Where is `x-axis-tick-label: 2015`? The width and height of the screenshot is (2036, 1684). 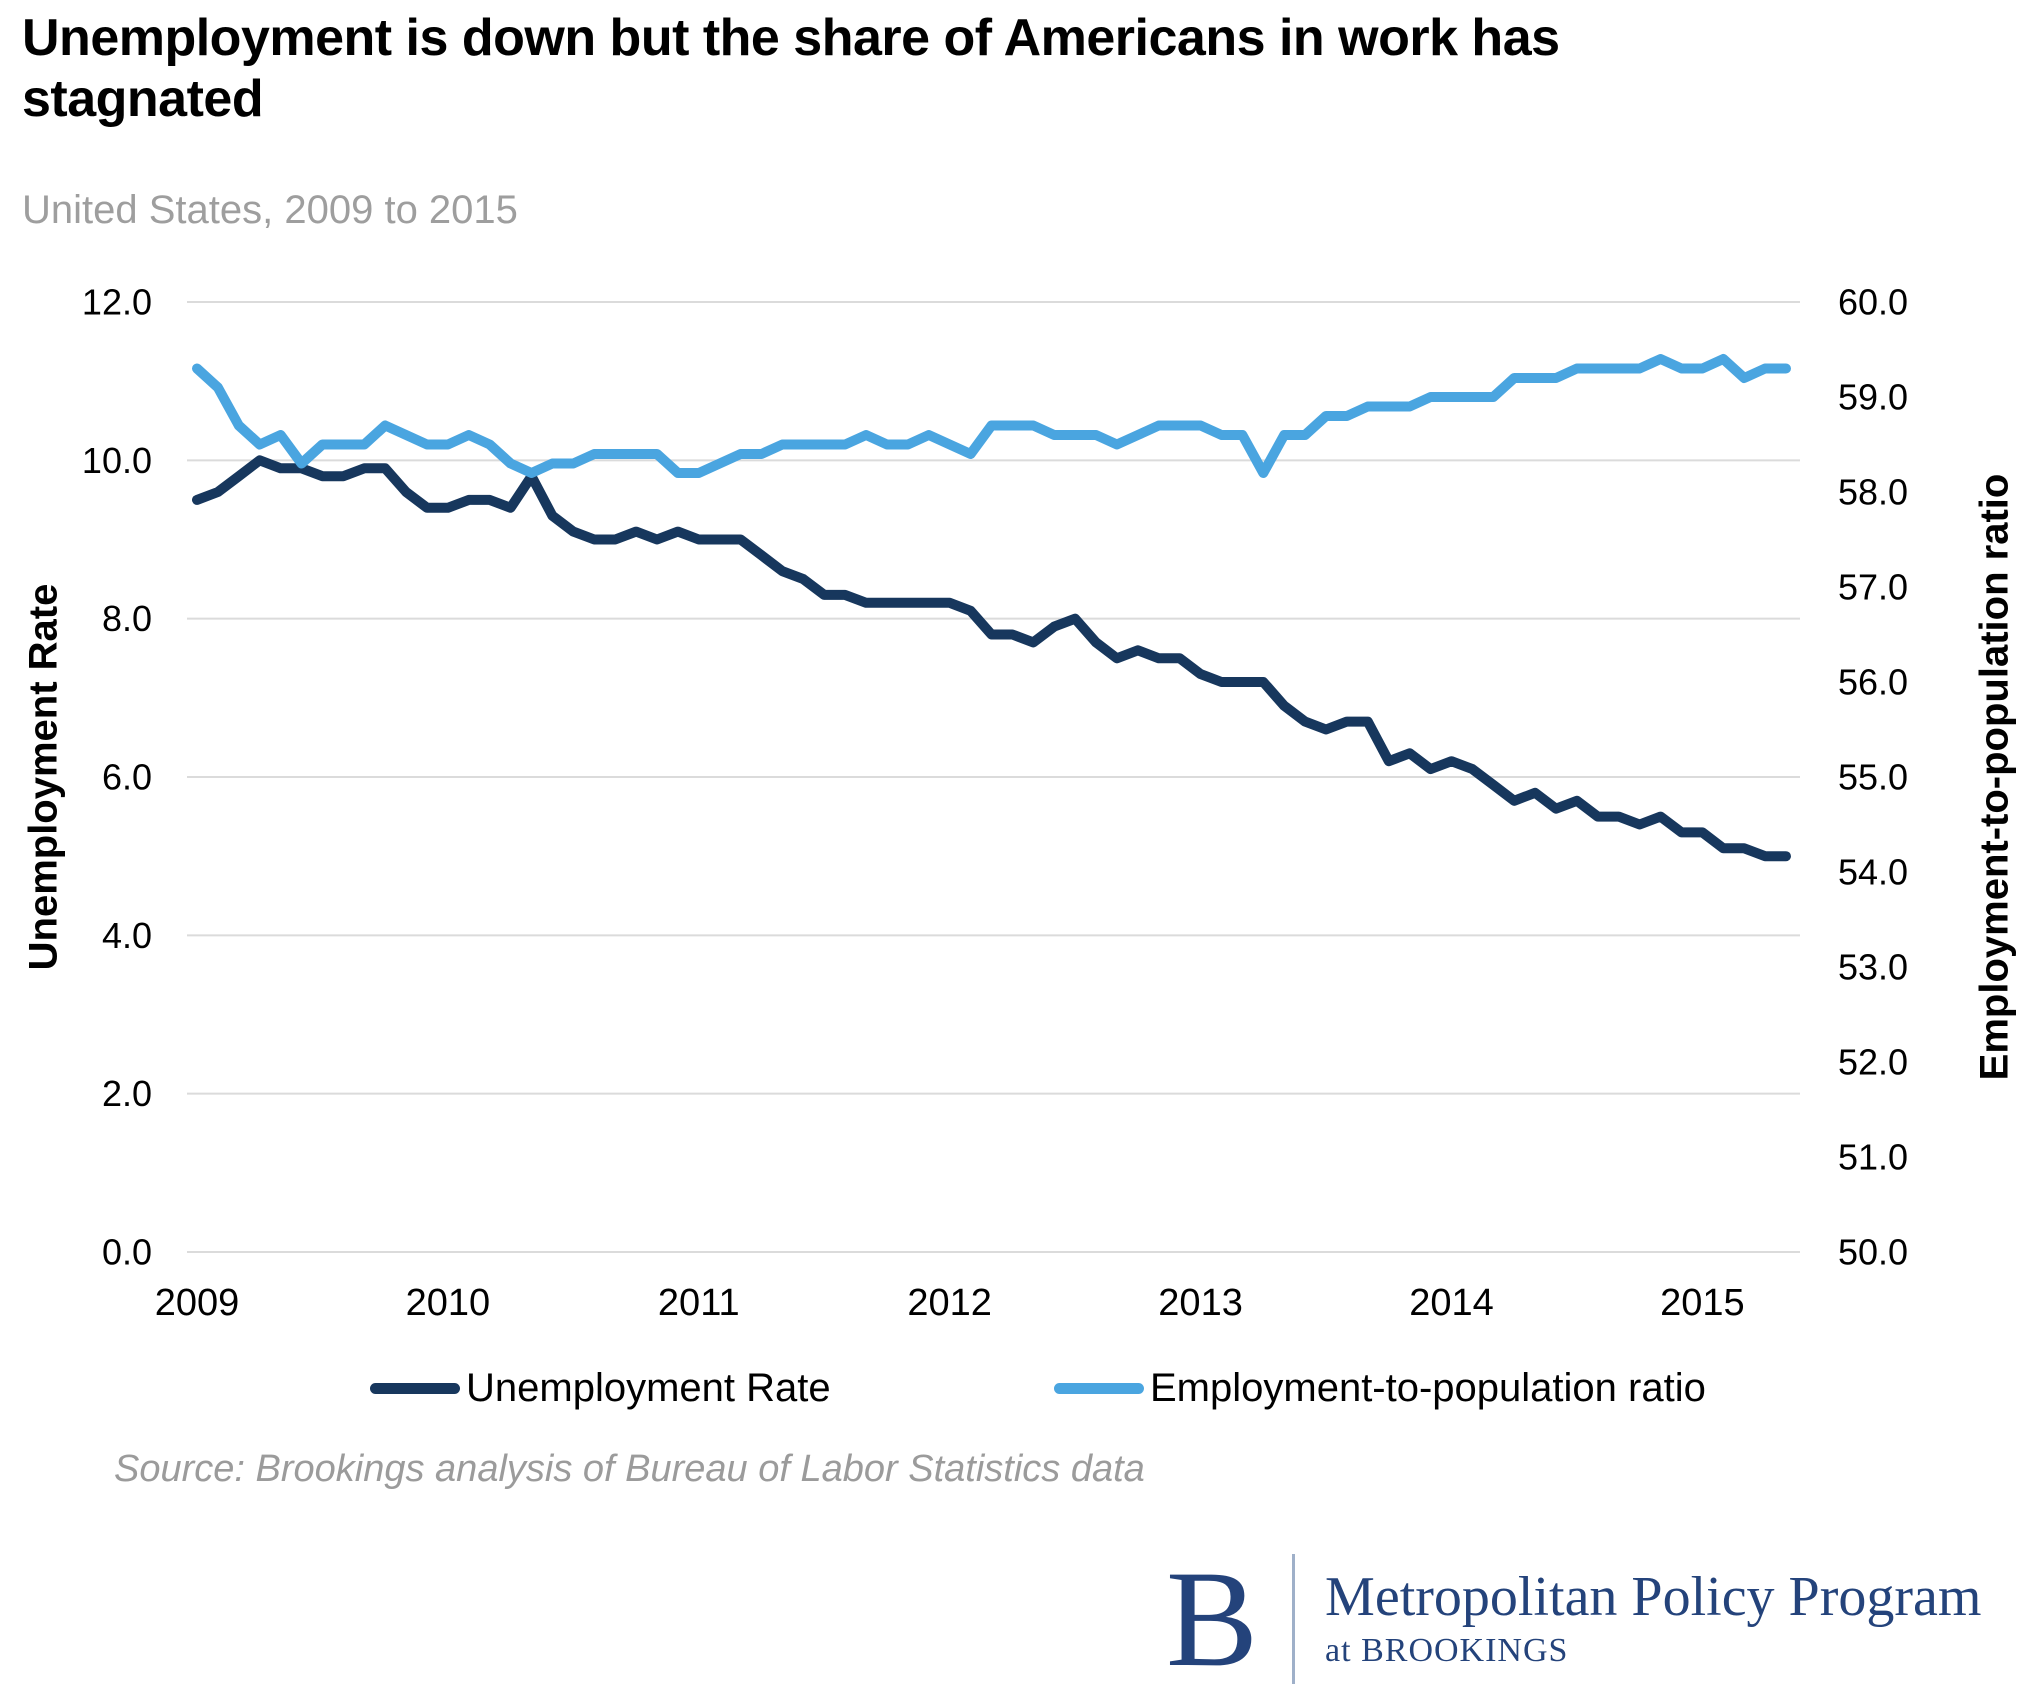
x-axis-tick-label: 2015 is located at coordinates (1702, 1303).